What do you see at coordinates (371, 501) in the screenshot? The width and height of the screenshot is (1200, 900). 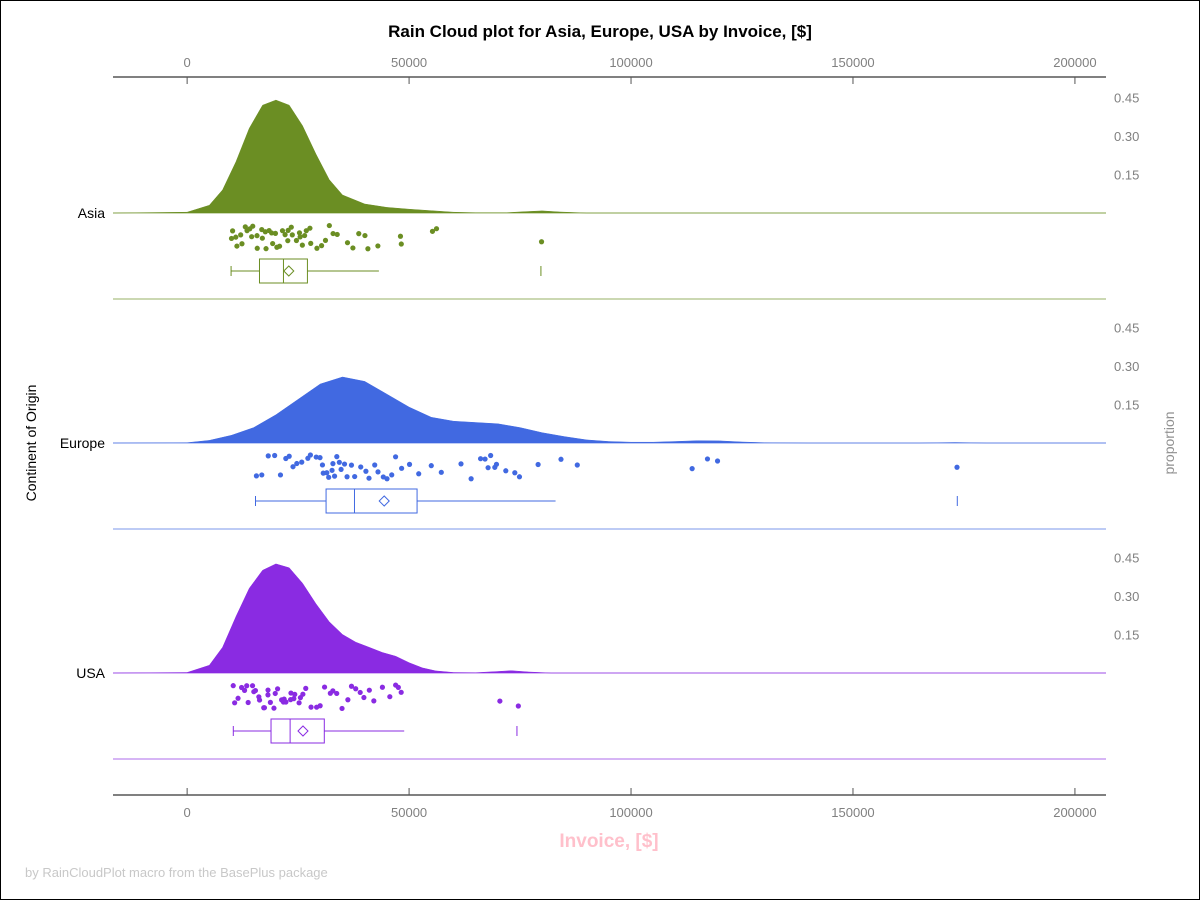 I see `europe-box` at bounding box center [371, 501].